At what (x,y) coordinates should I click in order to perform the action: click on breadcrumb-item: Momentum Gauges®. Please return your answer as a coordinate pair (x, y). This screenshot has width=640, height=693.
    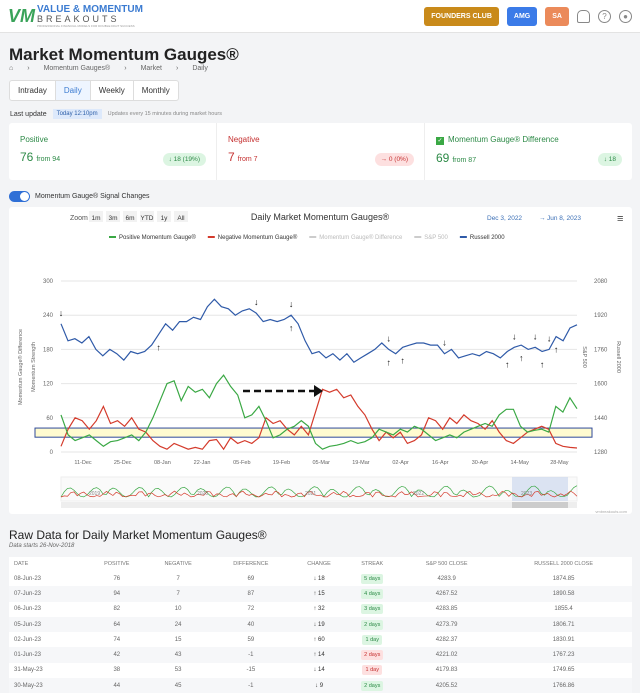
    Looking at the image, I should click on (77, 68).